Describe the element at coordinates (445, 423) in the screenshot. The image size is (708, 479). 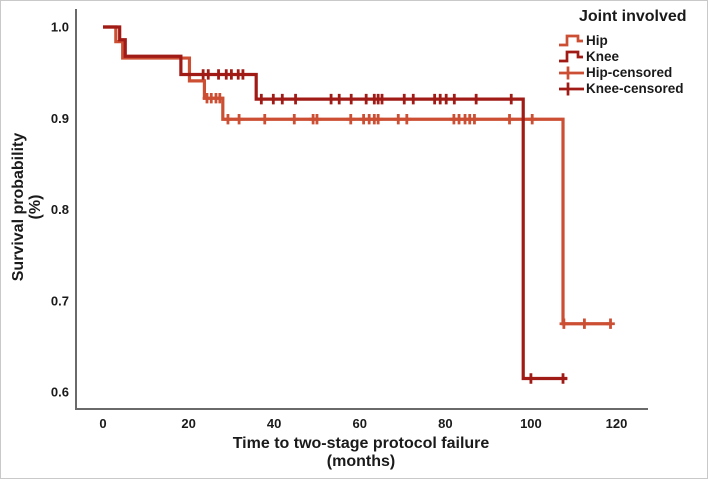
I see `x-tick-label: 80` at that location.